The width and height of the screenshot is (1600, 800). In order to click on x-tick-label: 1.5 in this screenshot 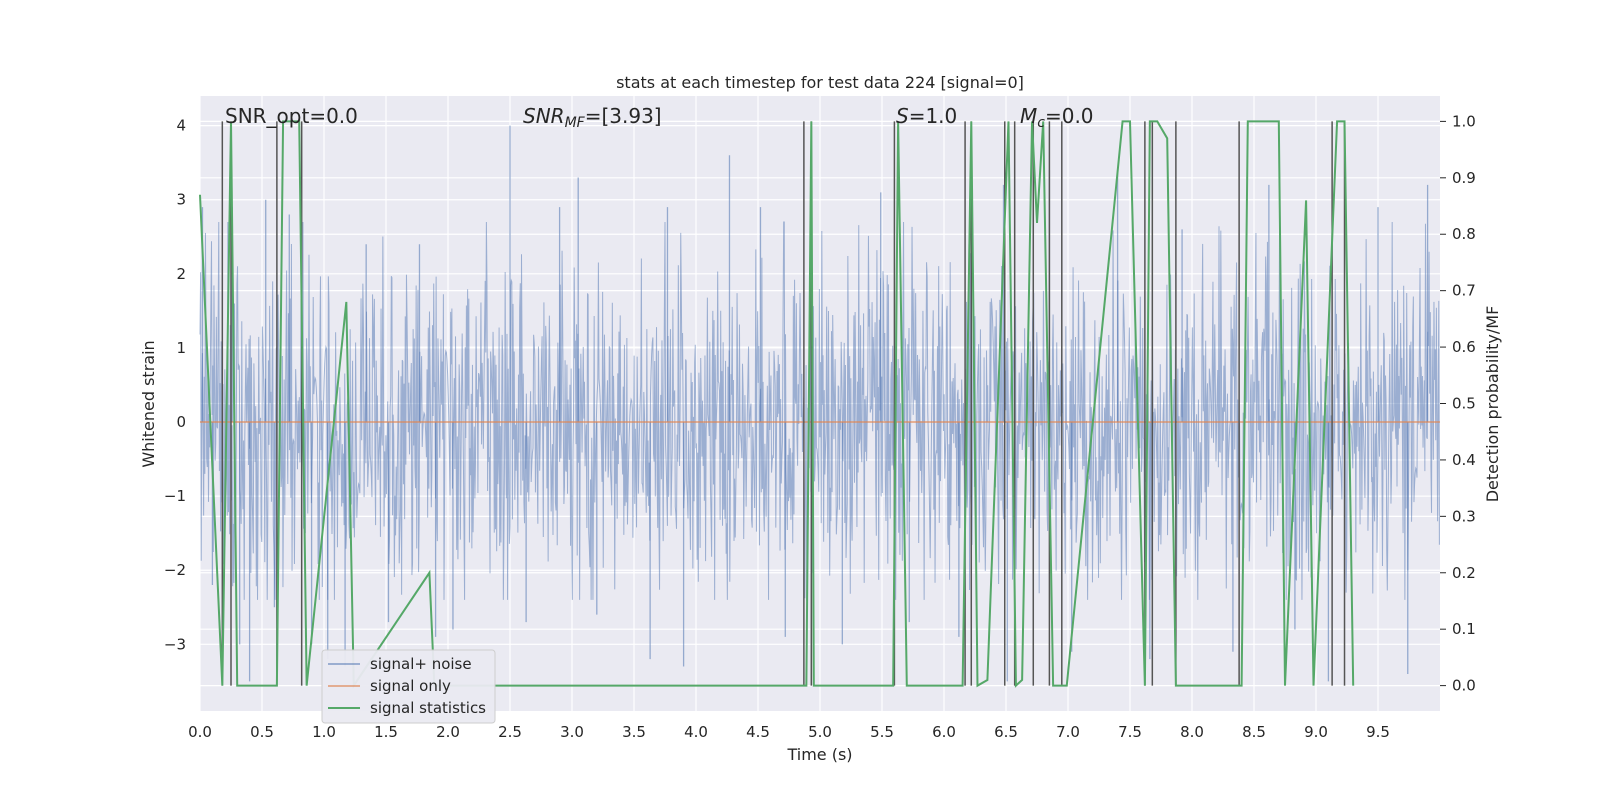, I will do `click(386, 732)`.